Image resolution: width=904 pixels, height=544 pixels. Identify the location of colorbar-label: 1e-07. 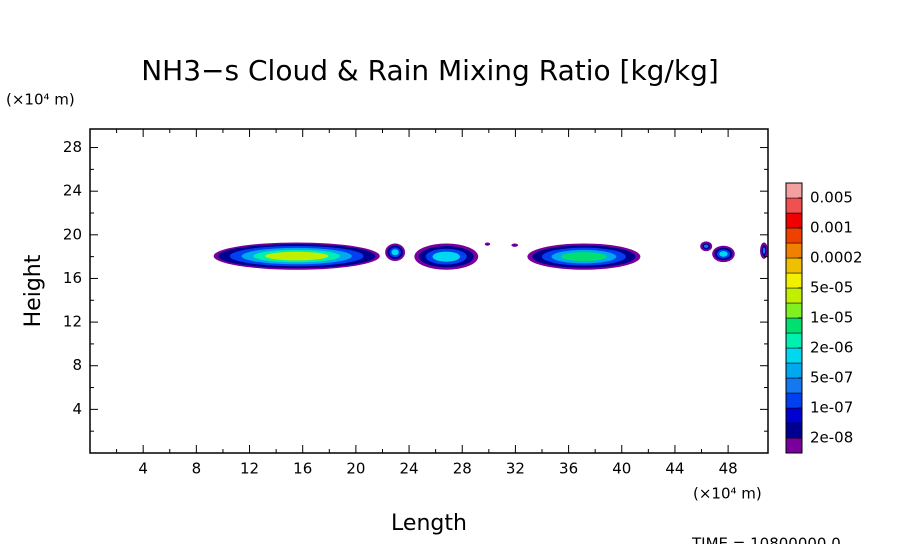
(831, 408).